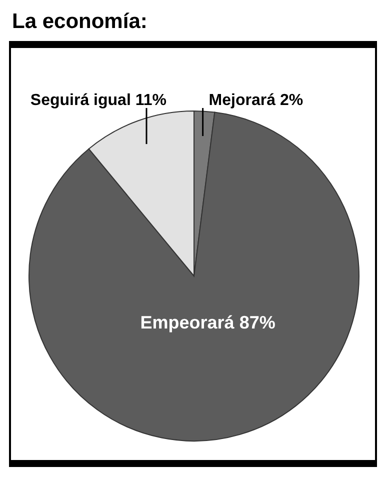  Describe the element at coordinates (256, 100) in the screenshot. I see `slice-label: Mejorará 2%` at that location.